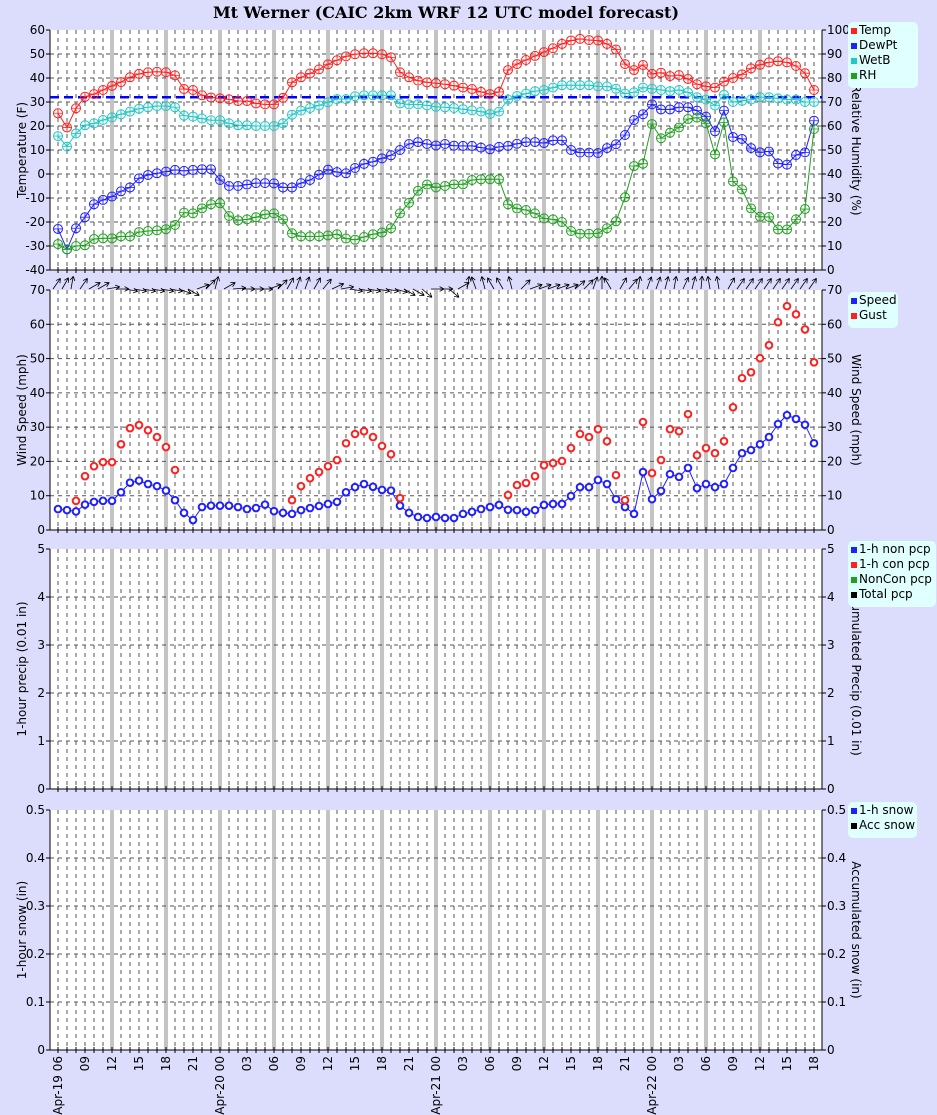 Image resolution: width=937 pixels, height=1115 pixels. Describe the element at coordinates (838, 30) in the screenshot. I see `y2-tick-label: 100` at that location.